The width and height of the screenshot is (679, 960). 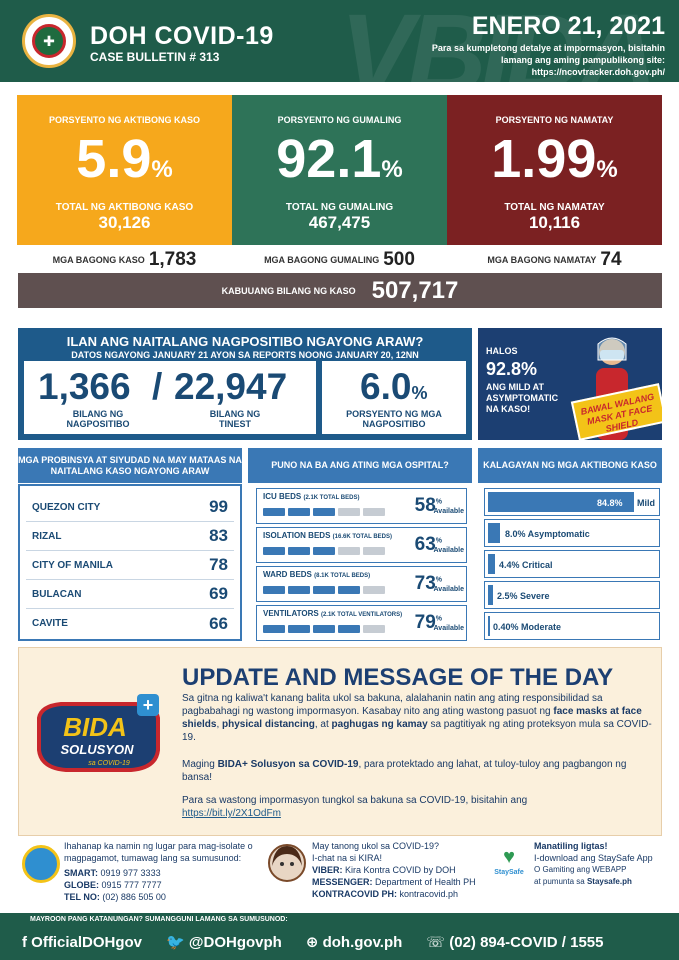 What do you see at coordinates (95, 727) in the screenshot?
I see `svg-text: BIDA` at bounding box center [95, 727].